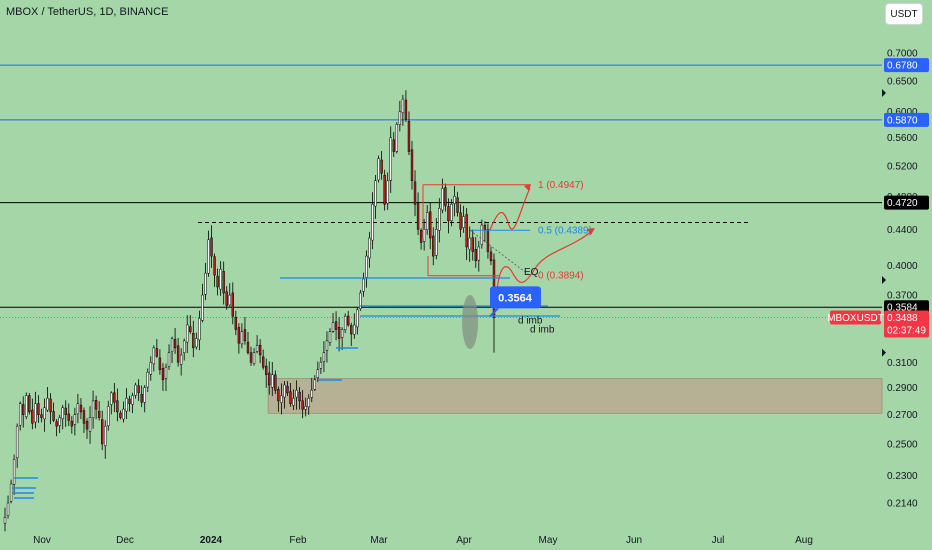 The image size is (932, 550). I want to click on time-tick-label: 2024, so click(211, 540).